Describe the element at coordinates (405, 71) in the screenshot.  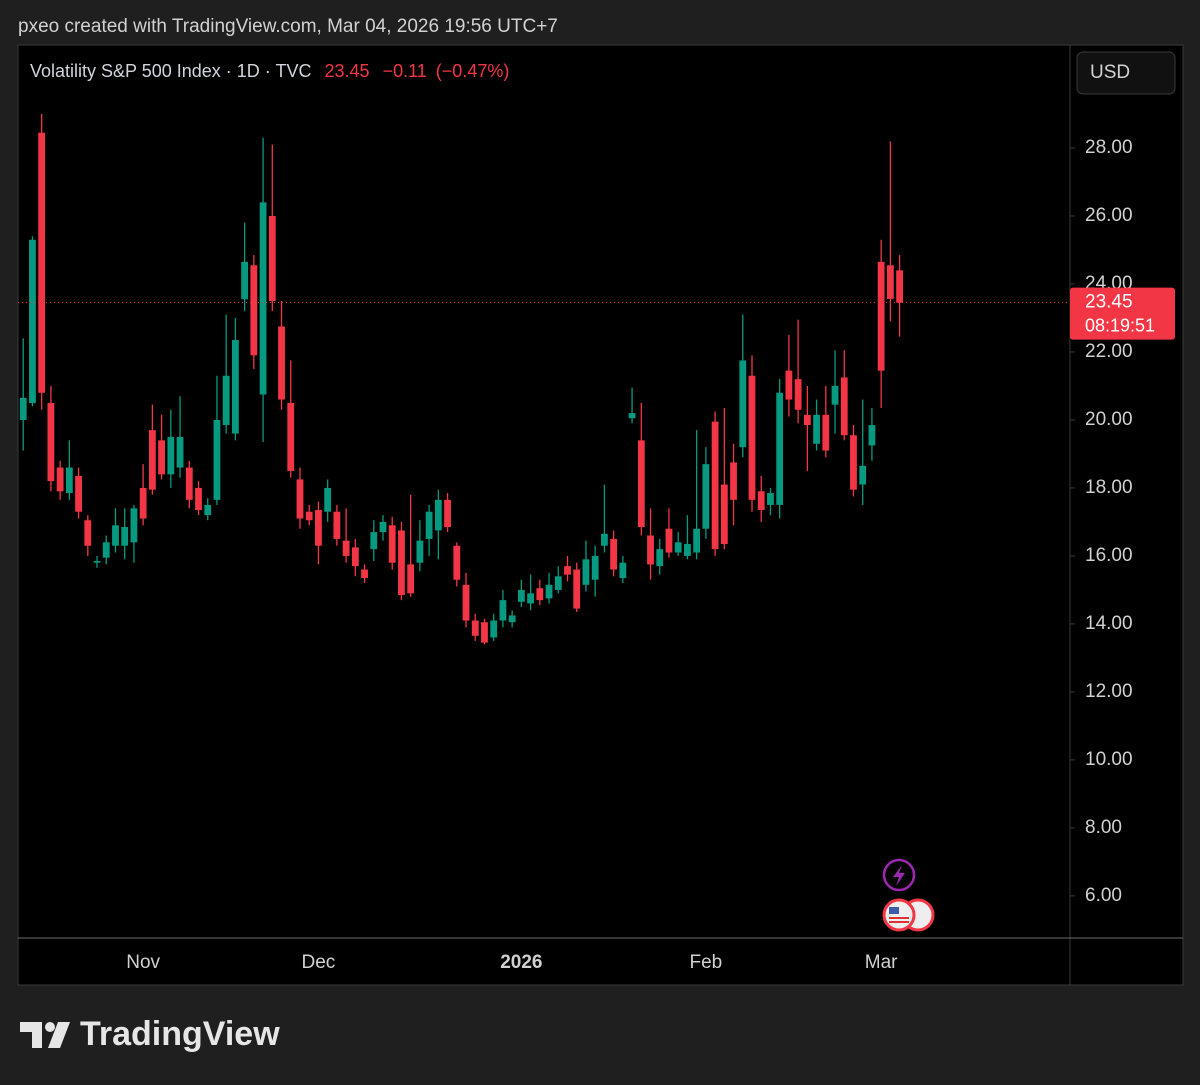
I see `price-change: −0.11` at that location.